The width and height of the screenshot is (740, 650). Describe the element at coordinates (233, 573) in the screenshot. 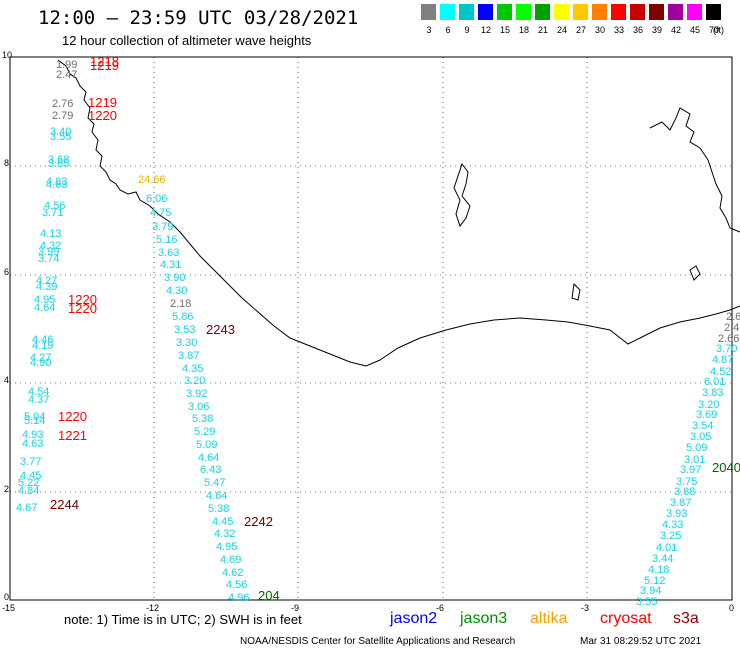

I see `wave-height-label: 4.62` at that location.